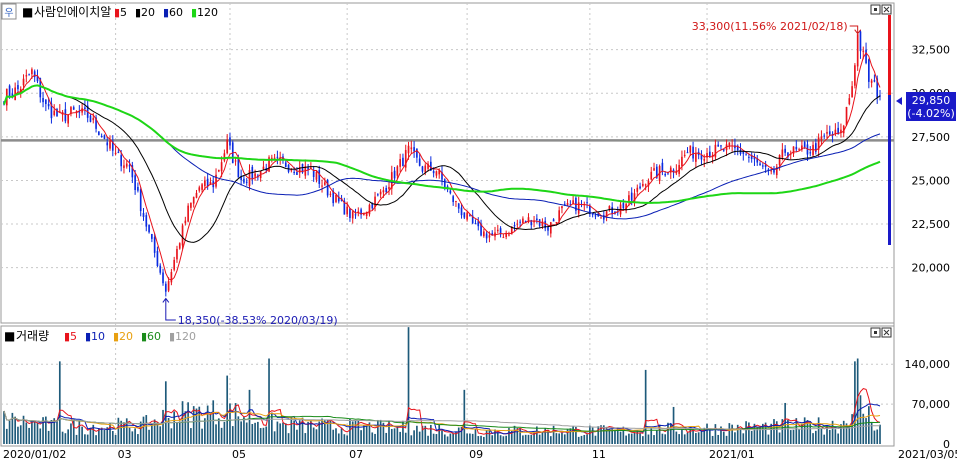 This screenshot has width=957, height=464. I want to click on x-tick: 09, so click(476, 454).